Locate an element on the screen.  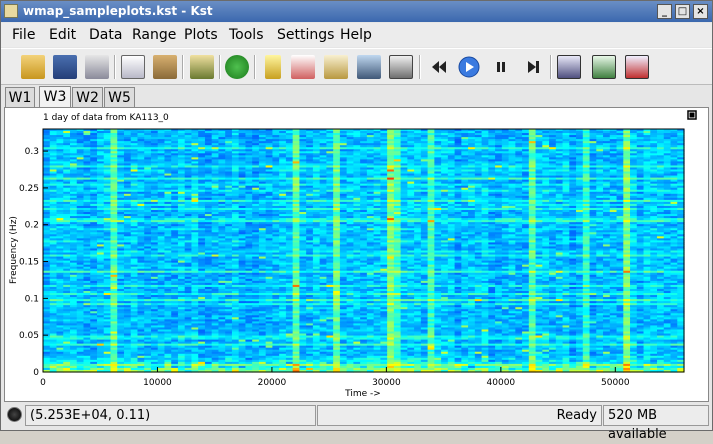
reload-icon is located at coordinates (237, 67).